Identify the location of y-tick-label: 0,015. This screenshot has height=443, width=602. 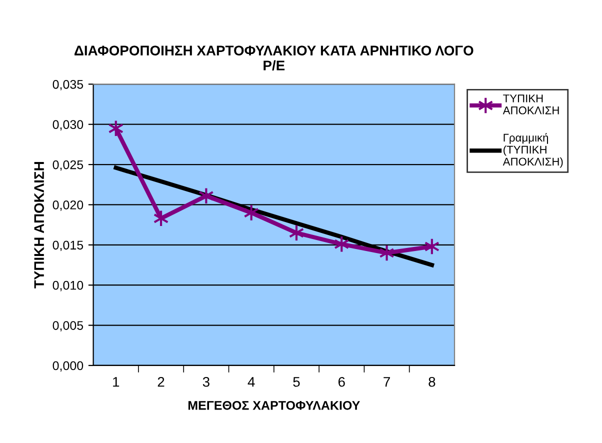
(68, 246).